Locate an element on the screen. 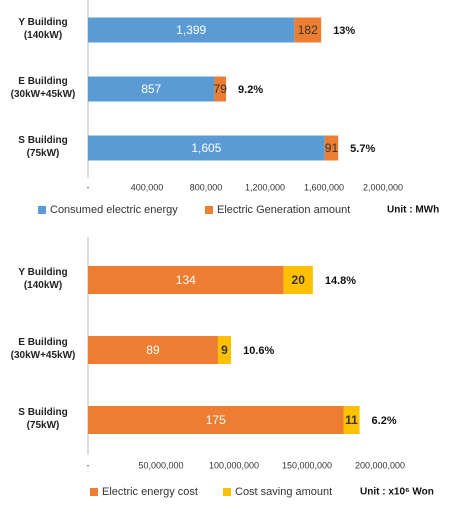  value-label: 89 is located at coordinates (153, 350).